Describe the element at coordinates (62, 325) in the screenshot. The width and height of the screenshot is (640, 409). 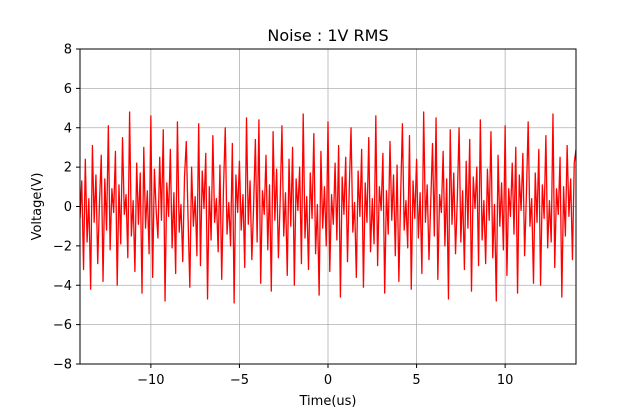
I see `y-tick-label: −6` at that location.